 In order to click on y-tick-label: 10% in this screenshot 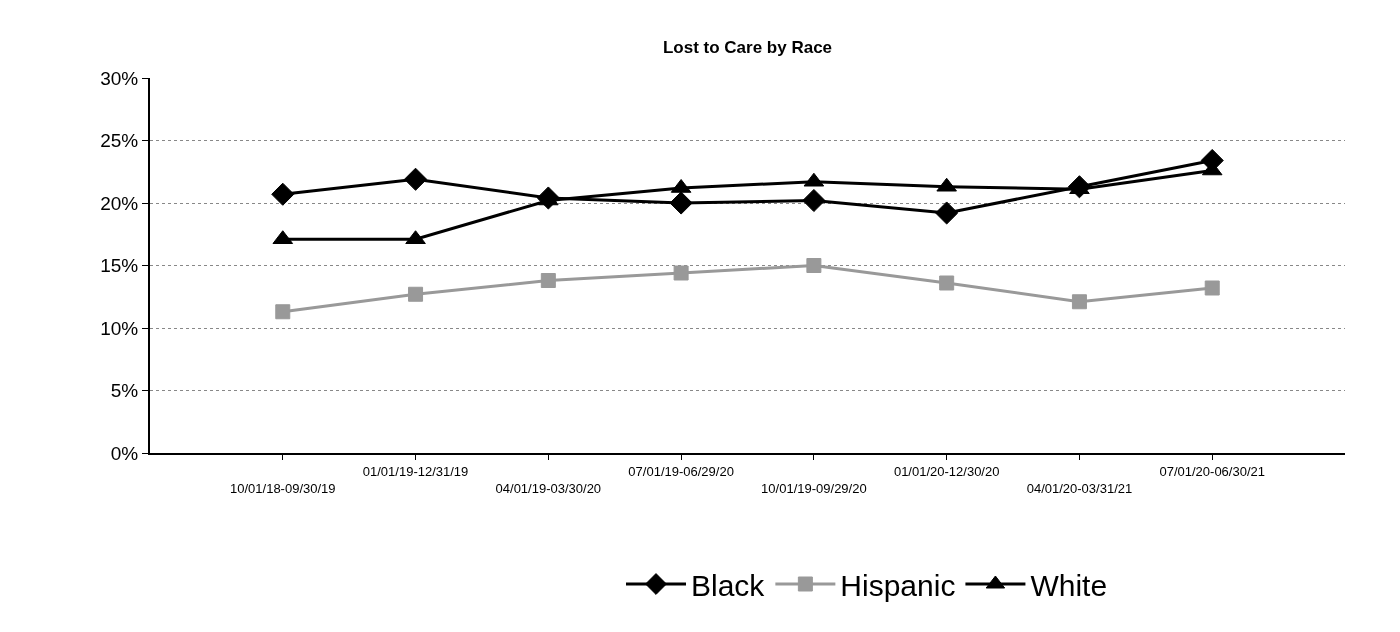, I will do `click(119, 328)`.